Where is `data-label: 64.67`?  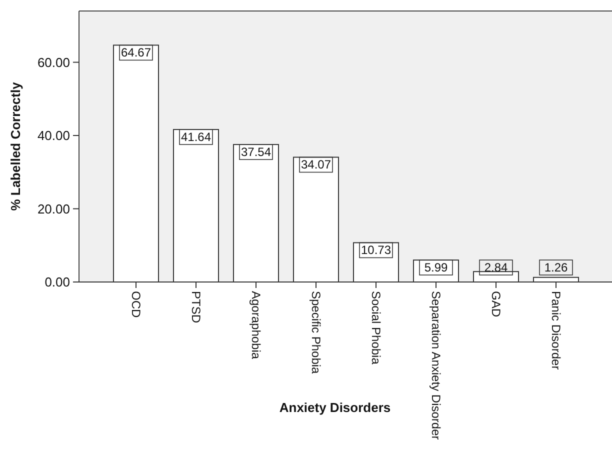 data-label: 64.67 is located at coordinates (136, 53).